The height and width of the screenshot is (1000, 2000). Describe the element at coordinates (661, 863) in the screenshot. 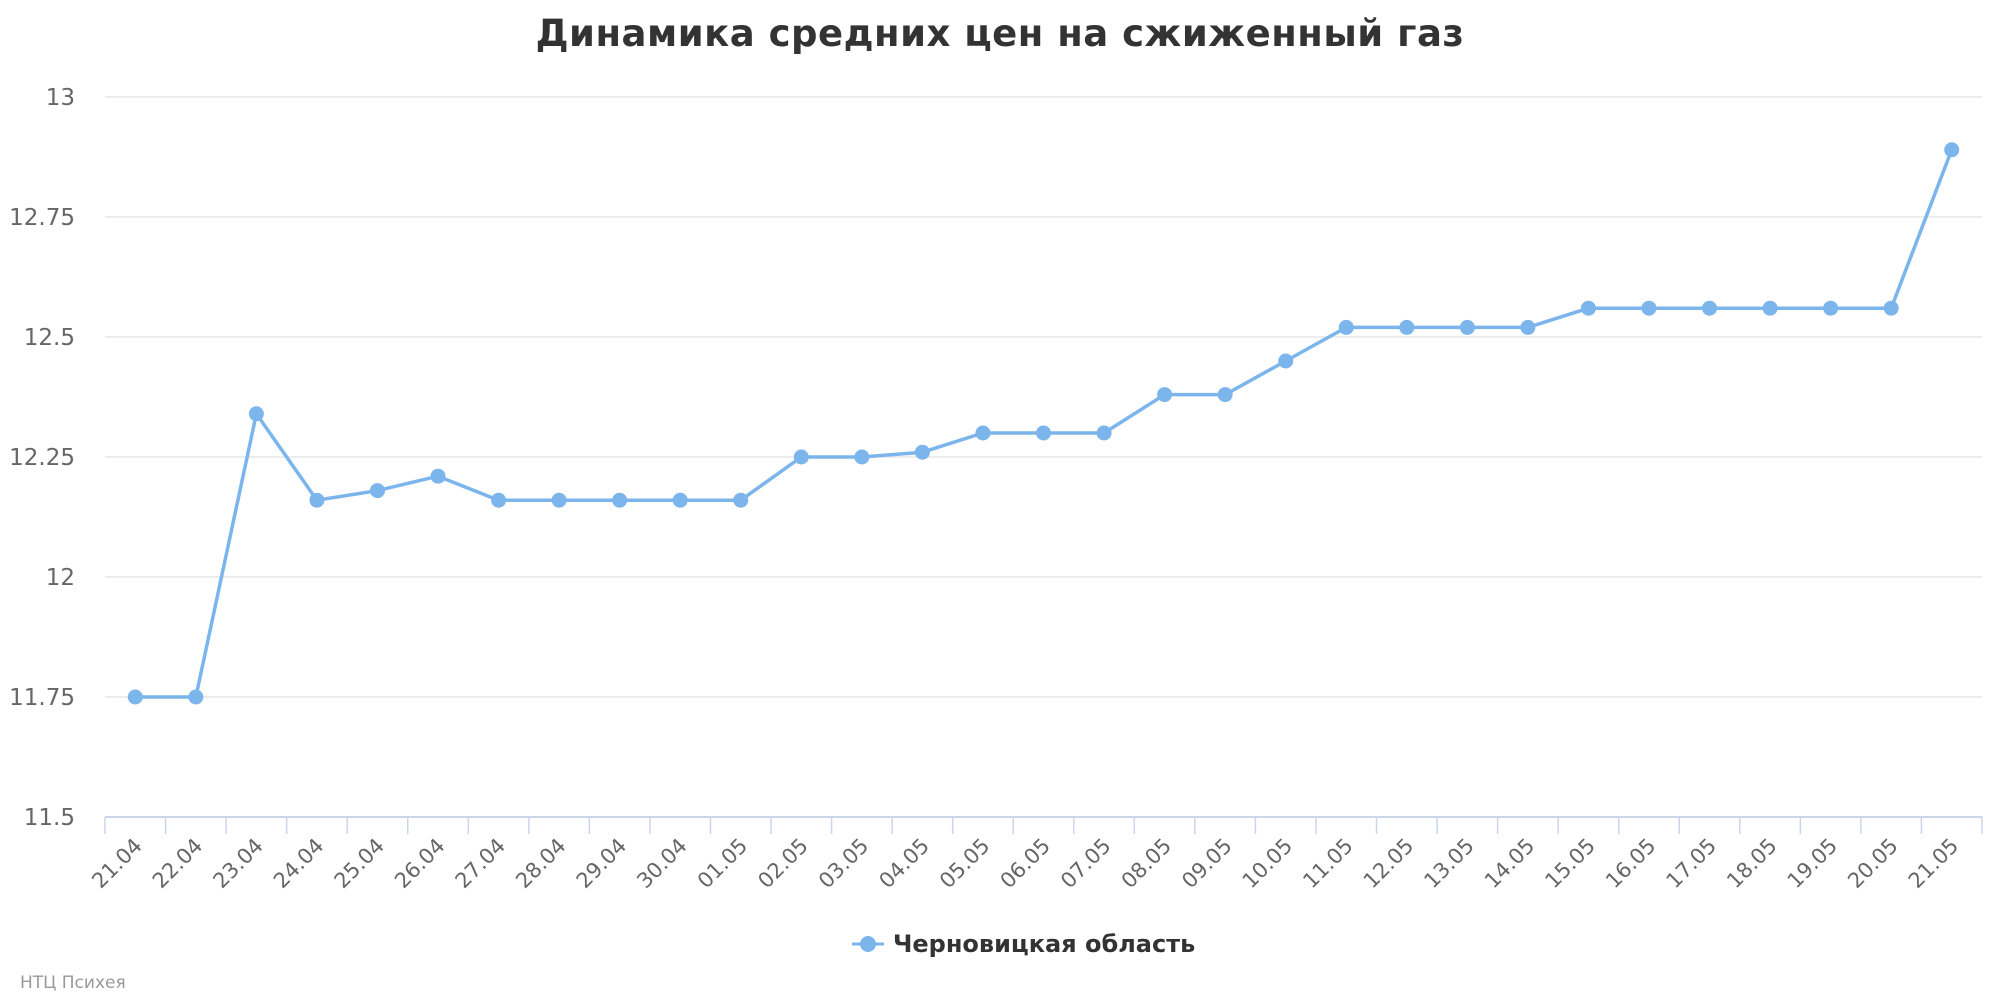

I see `x-tick-label: 30.04` at that location.